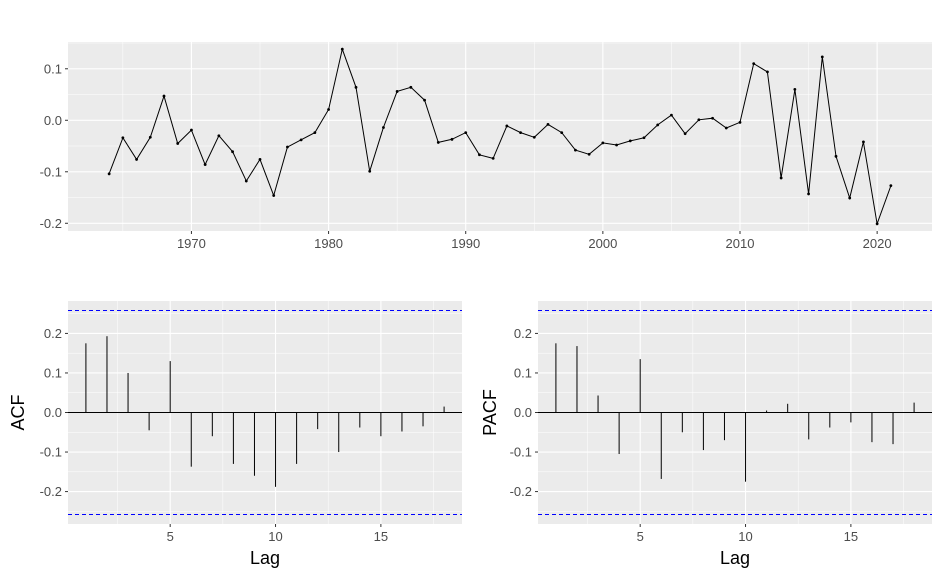 The height and width of the screenshot is (584, 944). Describe the element at coordinates (602, 243) in the screenshot. I see `x-tick-label: 2000` at that location.